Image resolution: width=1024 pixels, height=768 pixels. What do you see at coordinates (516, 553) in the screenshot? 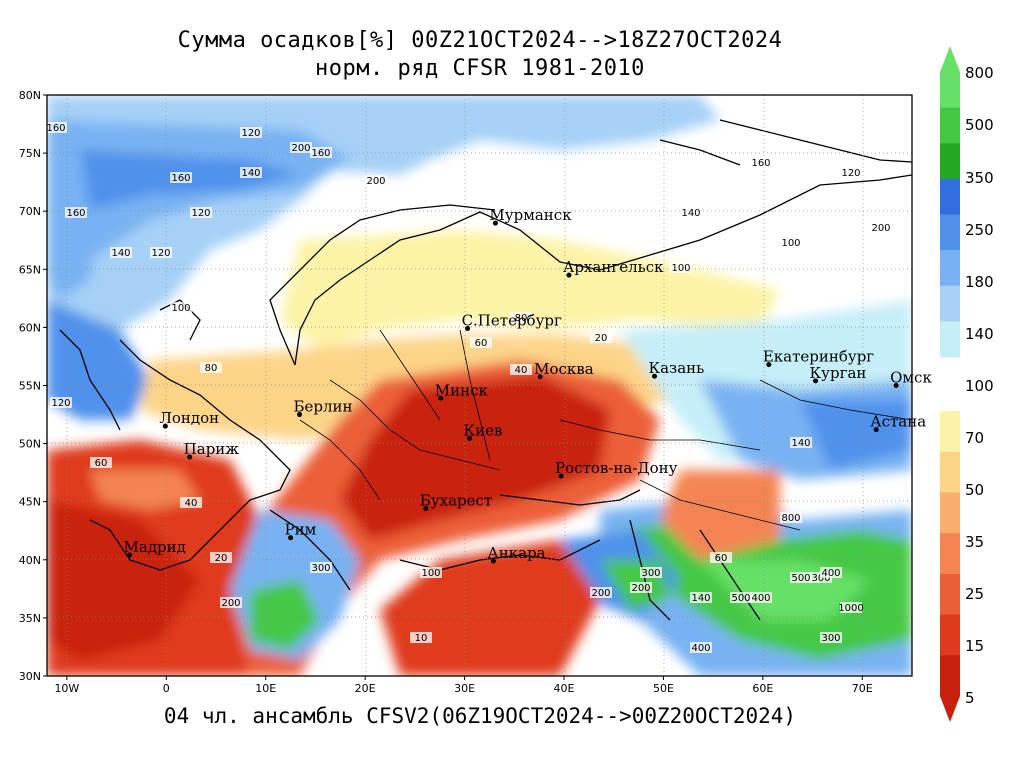
I see `city-label: Анкара` at bounding box center [516, 553].